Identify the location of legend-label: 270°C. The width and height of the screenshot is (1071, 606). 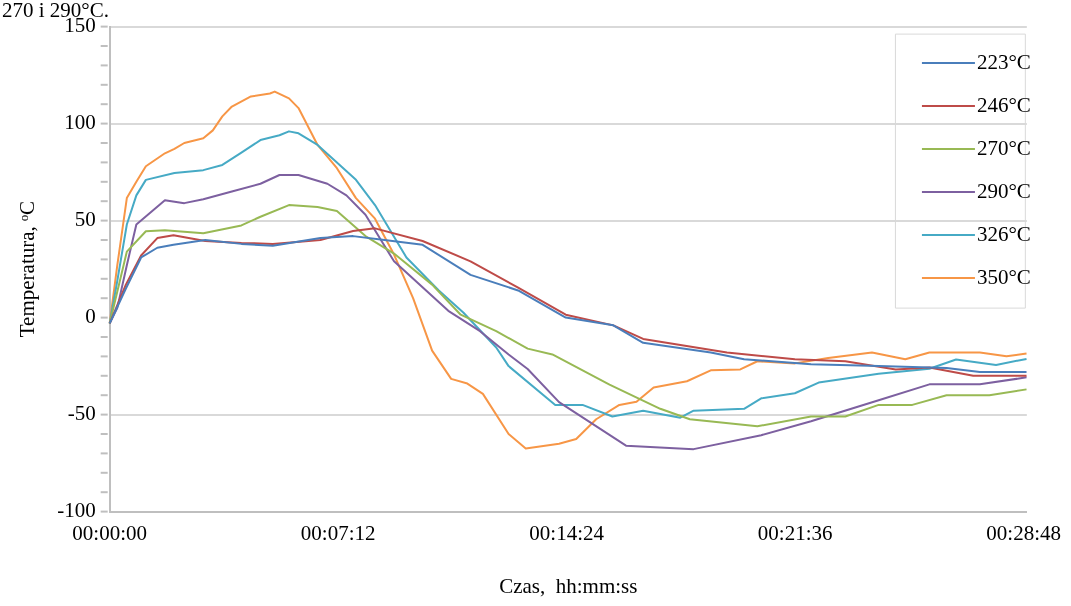
(1003, 147).